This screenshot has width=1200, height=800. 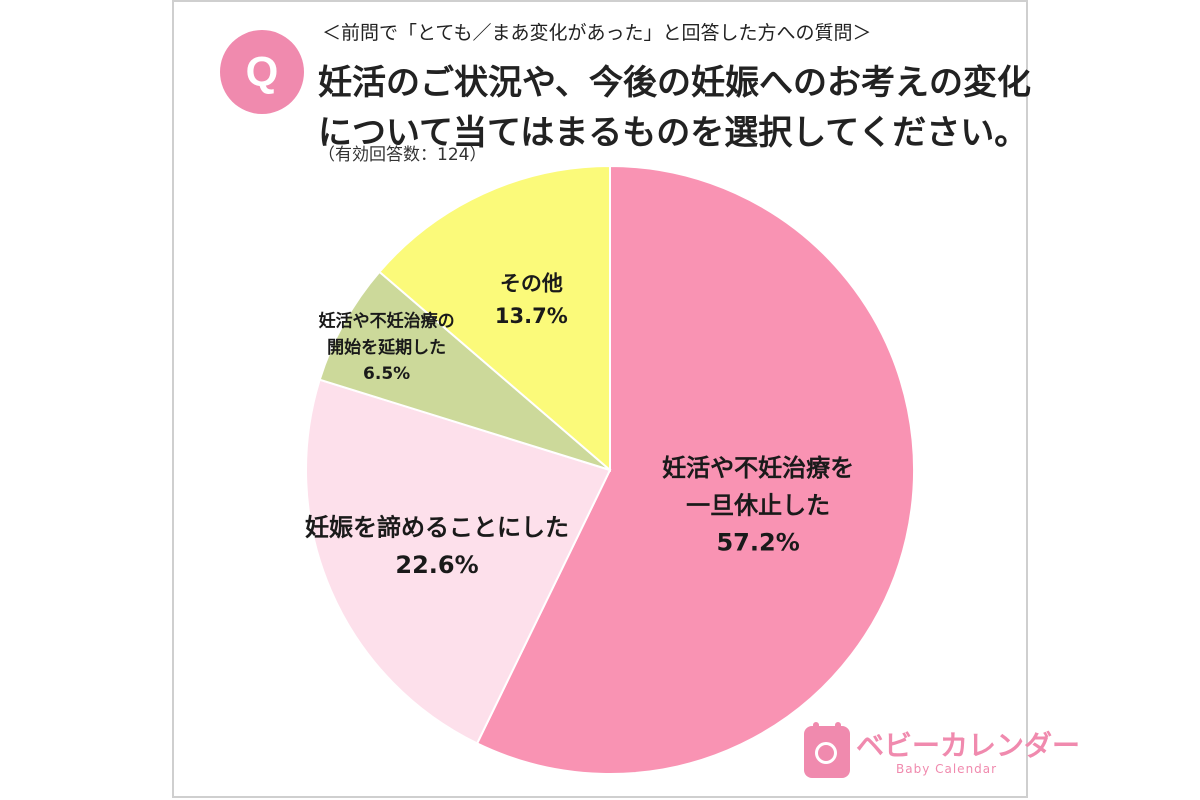 I want to click on slice-value-0: 57.2%, so click(x=757, y=543).